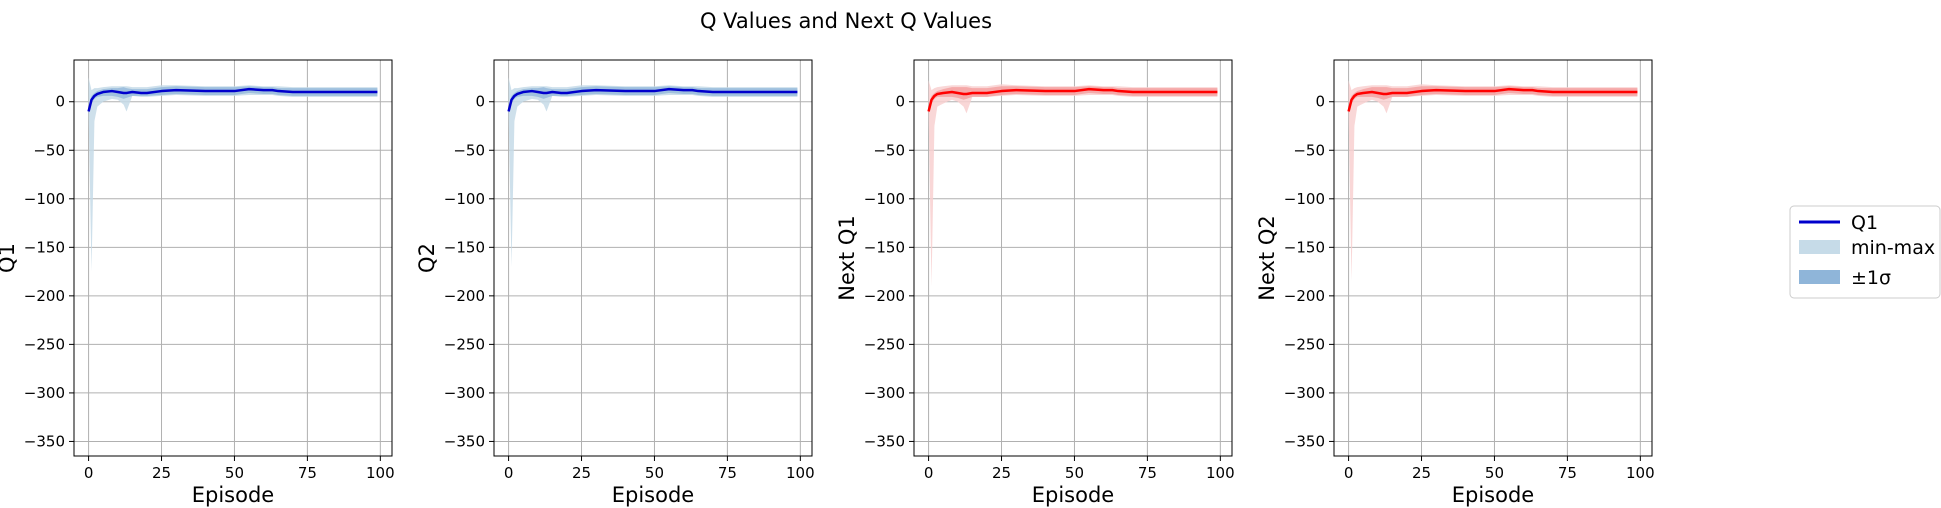 This screenshot has height=508, width=1941. Describe the element at coordinates (847, 258) in the screenshot. I see `y-axis-label: Next Q1` at that location.